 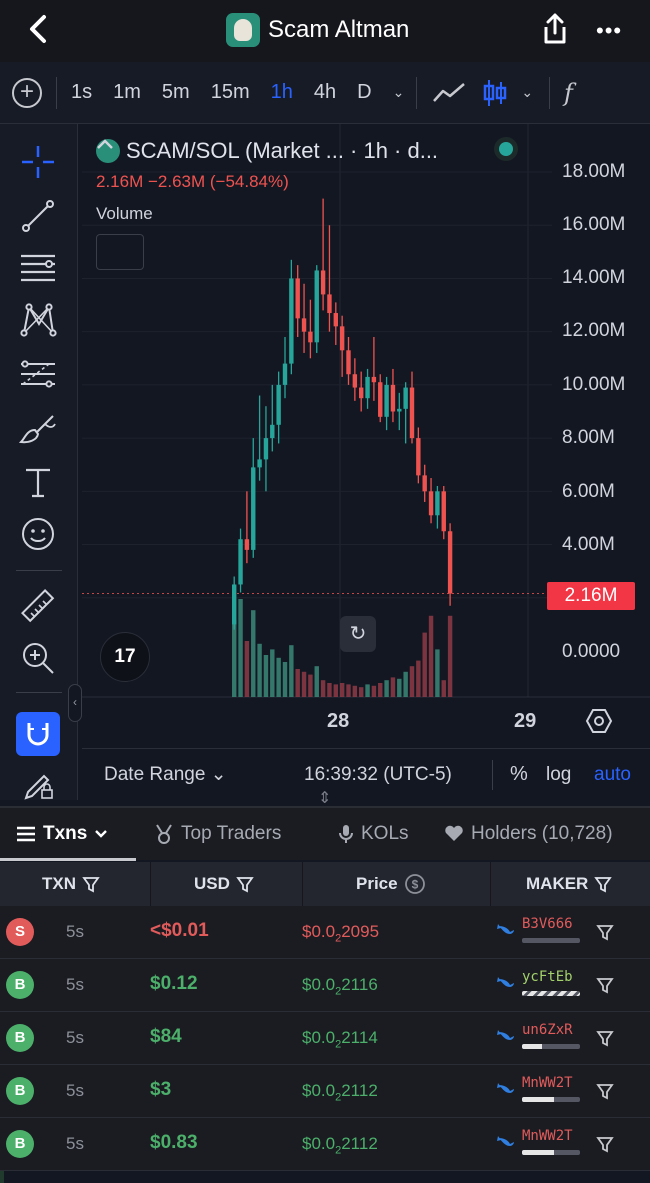 What do you see at coordinates (373, 834) in the screenshot?
I see `tab-kols: KOLs` at bounding box center [373, 834].